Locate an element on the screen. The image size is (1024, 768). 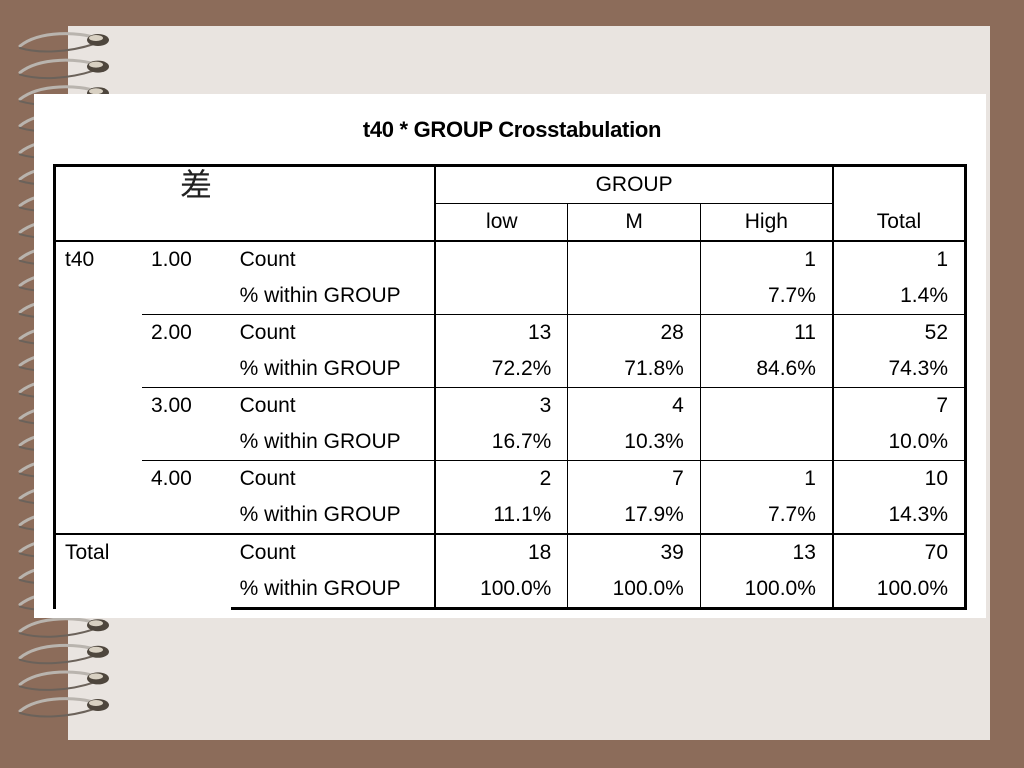
count-m is located at coordinates (634, 259).